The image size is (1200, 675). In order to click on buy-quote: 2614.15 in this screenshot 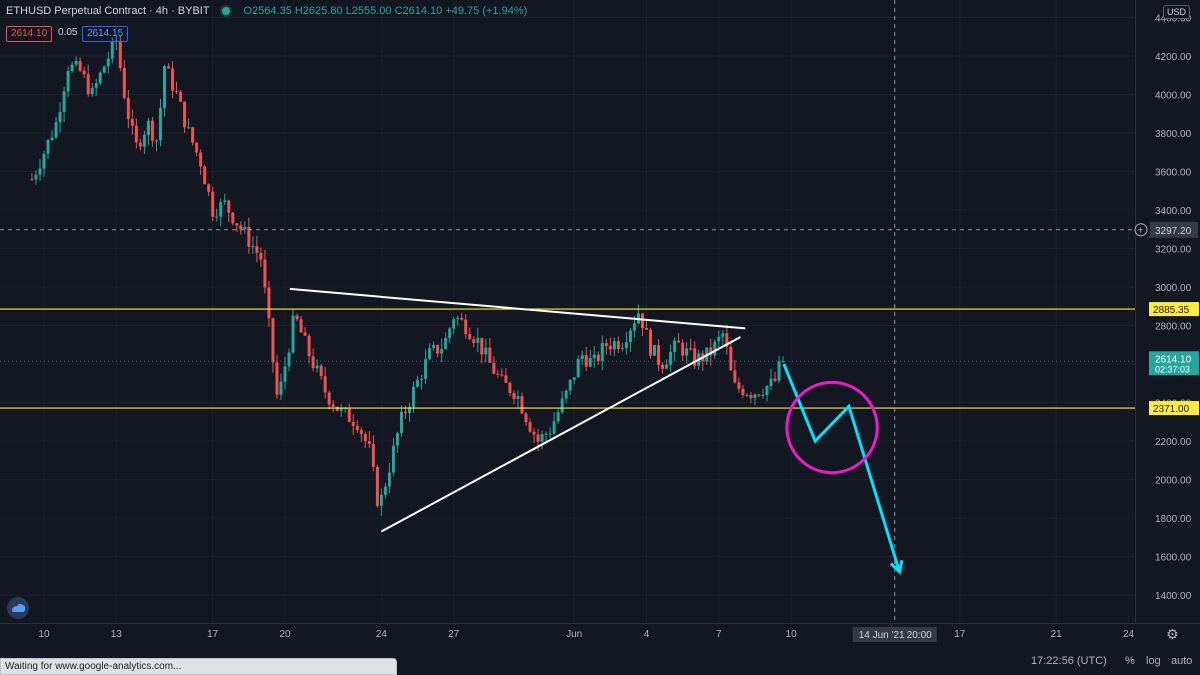, I will do `click(105, 34)`.